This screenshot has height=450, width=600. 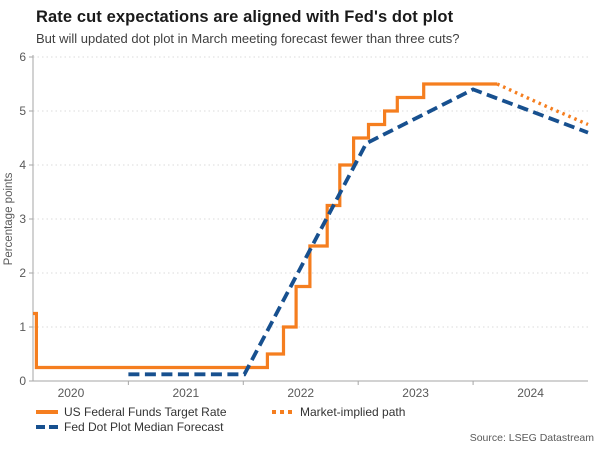 I want to click on y-tick-label-0: 0, so click(x=22, y=381).